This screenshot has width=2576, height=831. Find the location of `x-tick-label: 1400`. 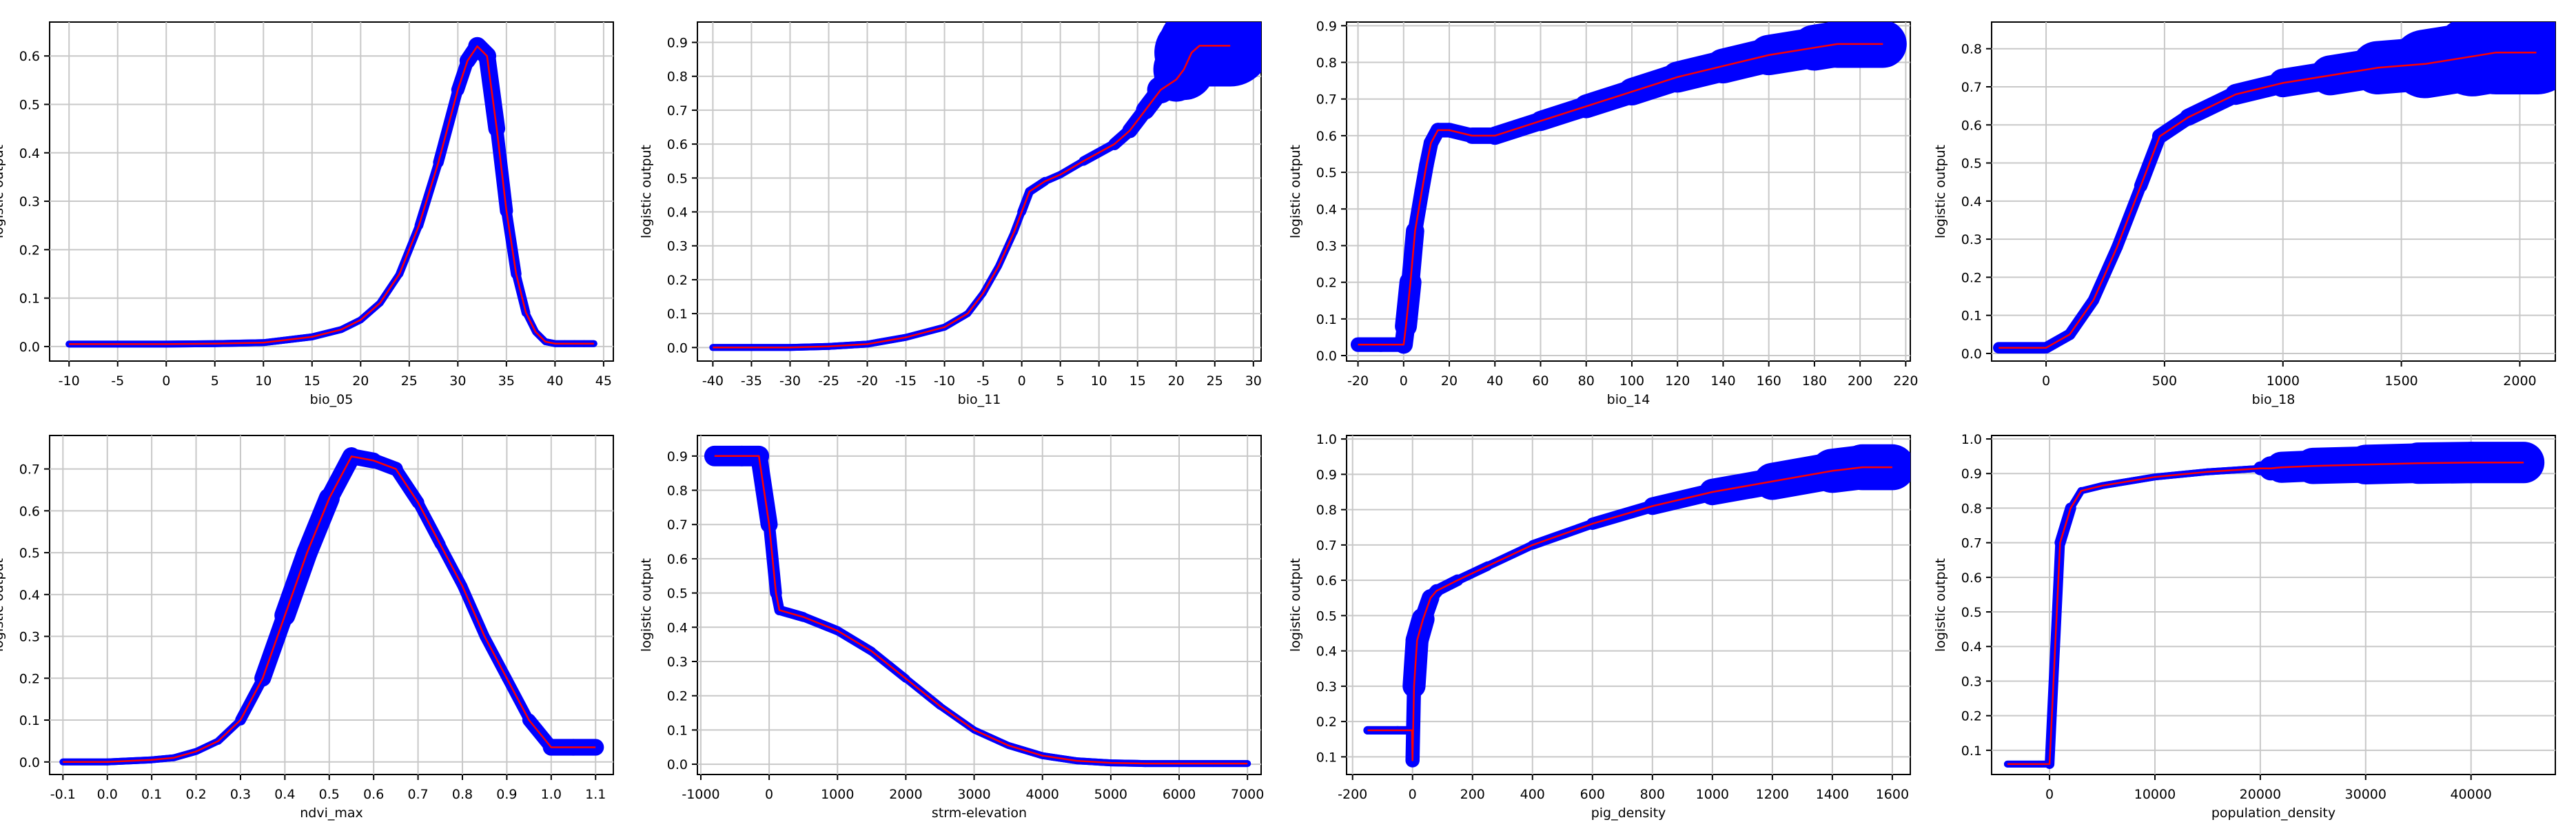

x-tick-label: 1400 is located at coordinates (1832, 794).